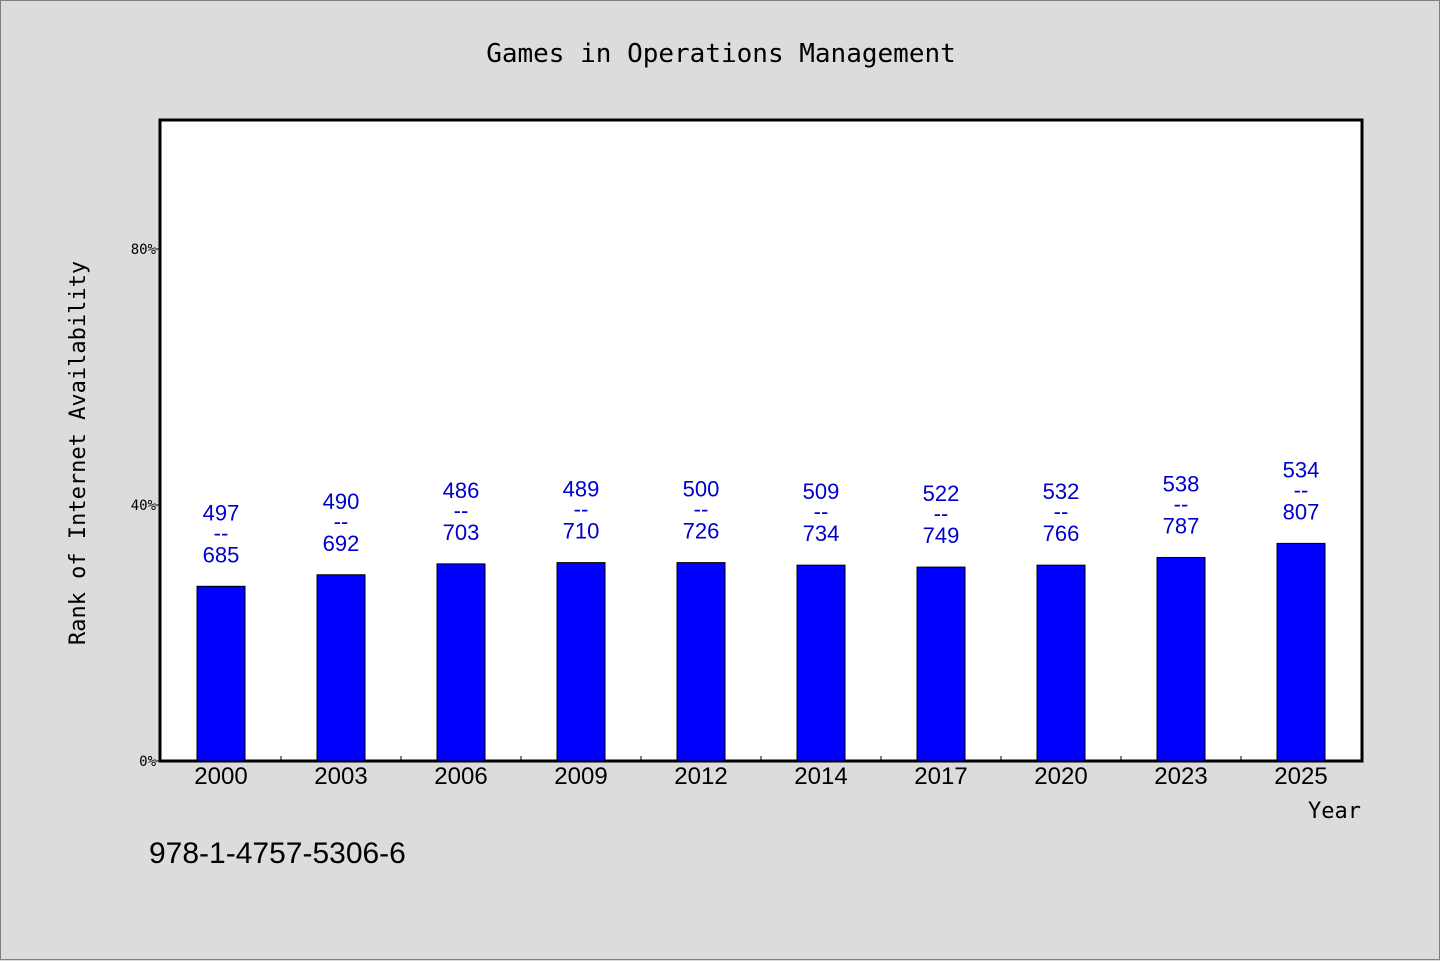 The image size is (1440, 961). Describe the element at coordinates (340, 776) in the screenshot. I see `x-tick-label: 2003` at that location.